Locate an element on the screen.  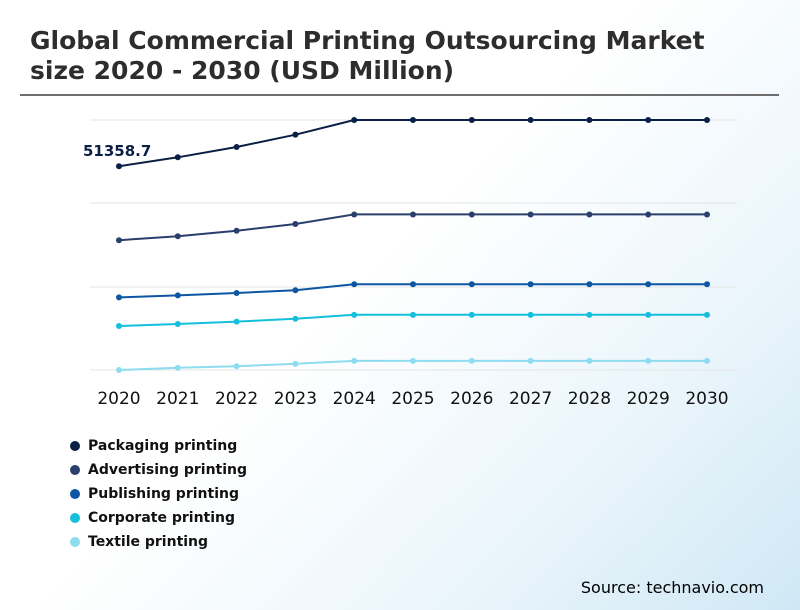
legend-label: Packaging printing is located at coordinates (163, 446).